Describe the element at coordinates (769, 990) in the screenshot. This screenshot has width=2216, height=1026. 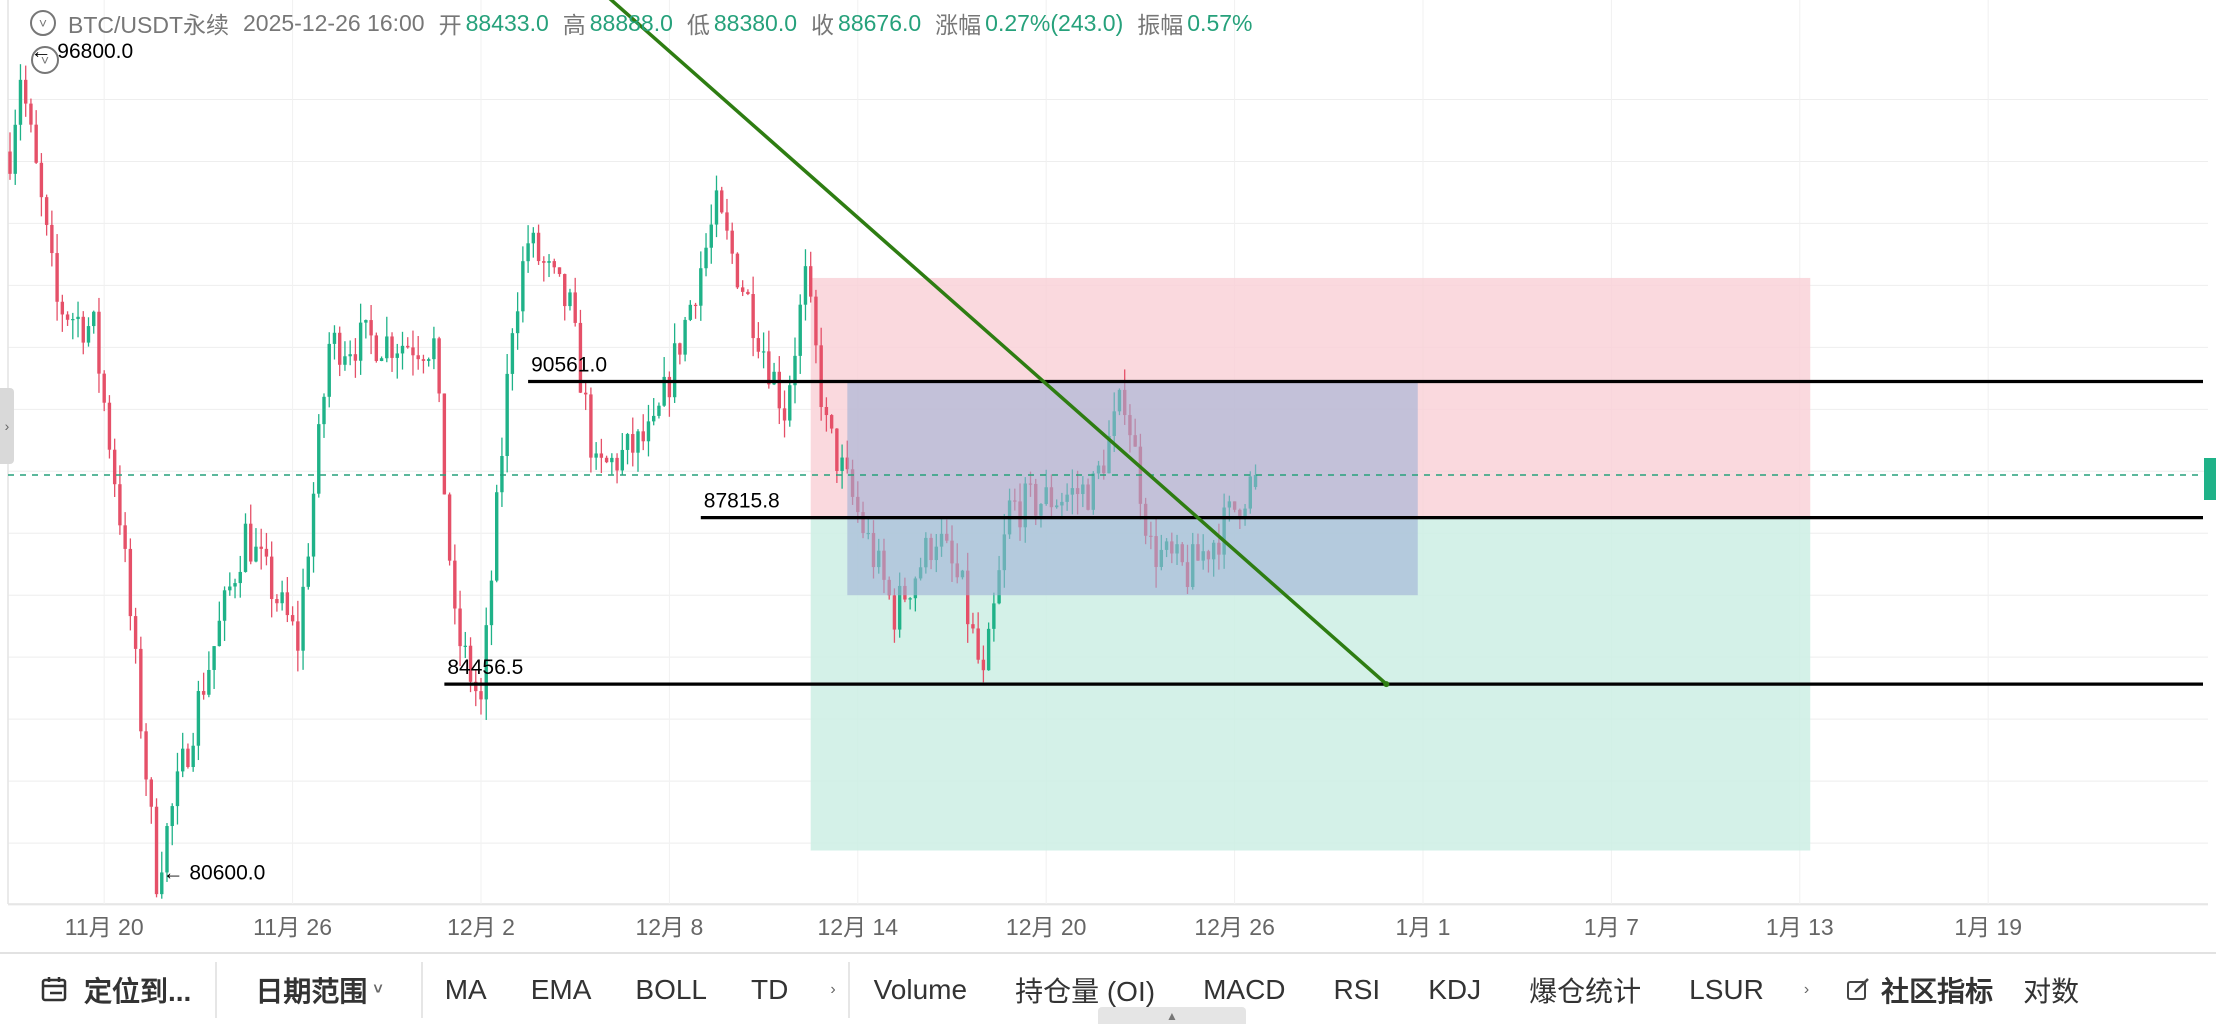
I see `indicator-button-3: TD` at that location.